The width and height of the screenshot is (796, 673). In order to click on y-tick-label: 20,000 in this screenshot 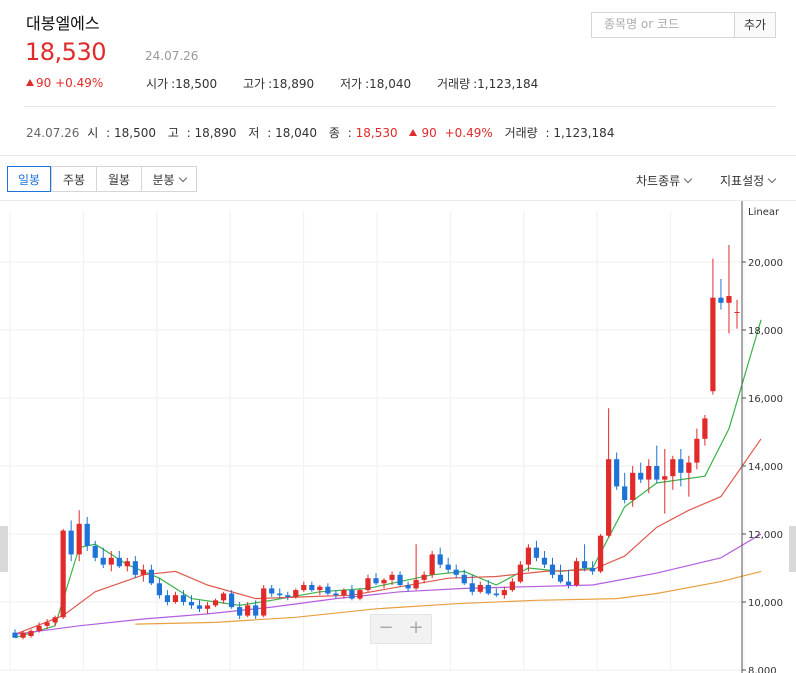, I will do `click(765, 263)`.